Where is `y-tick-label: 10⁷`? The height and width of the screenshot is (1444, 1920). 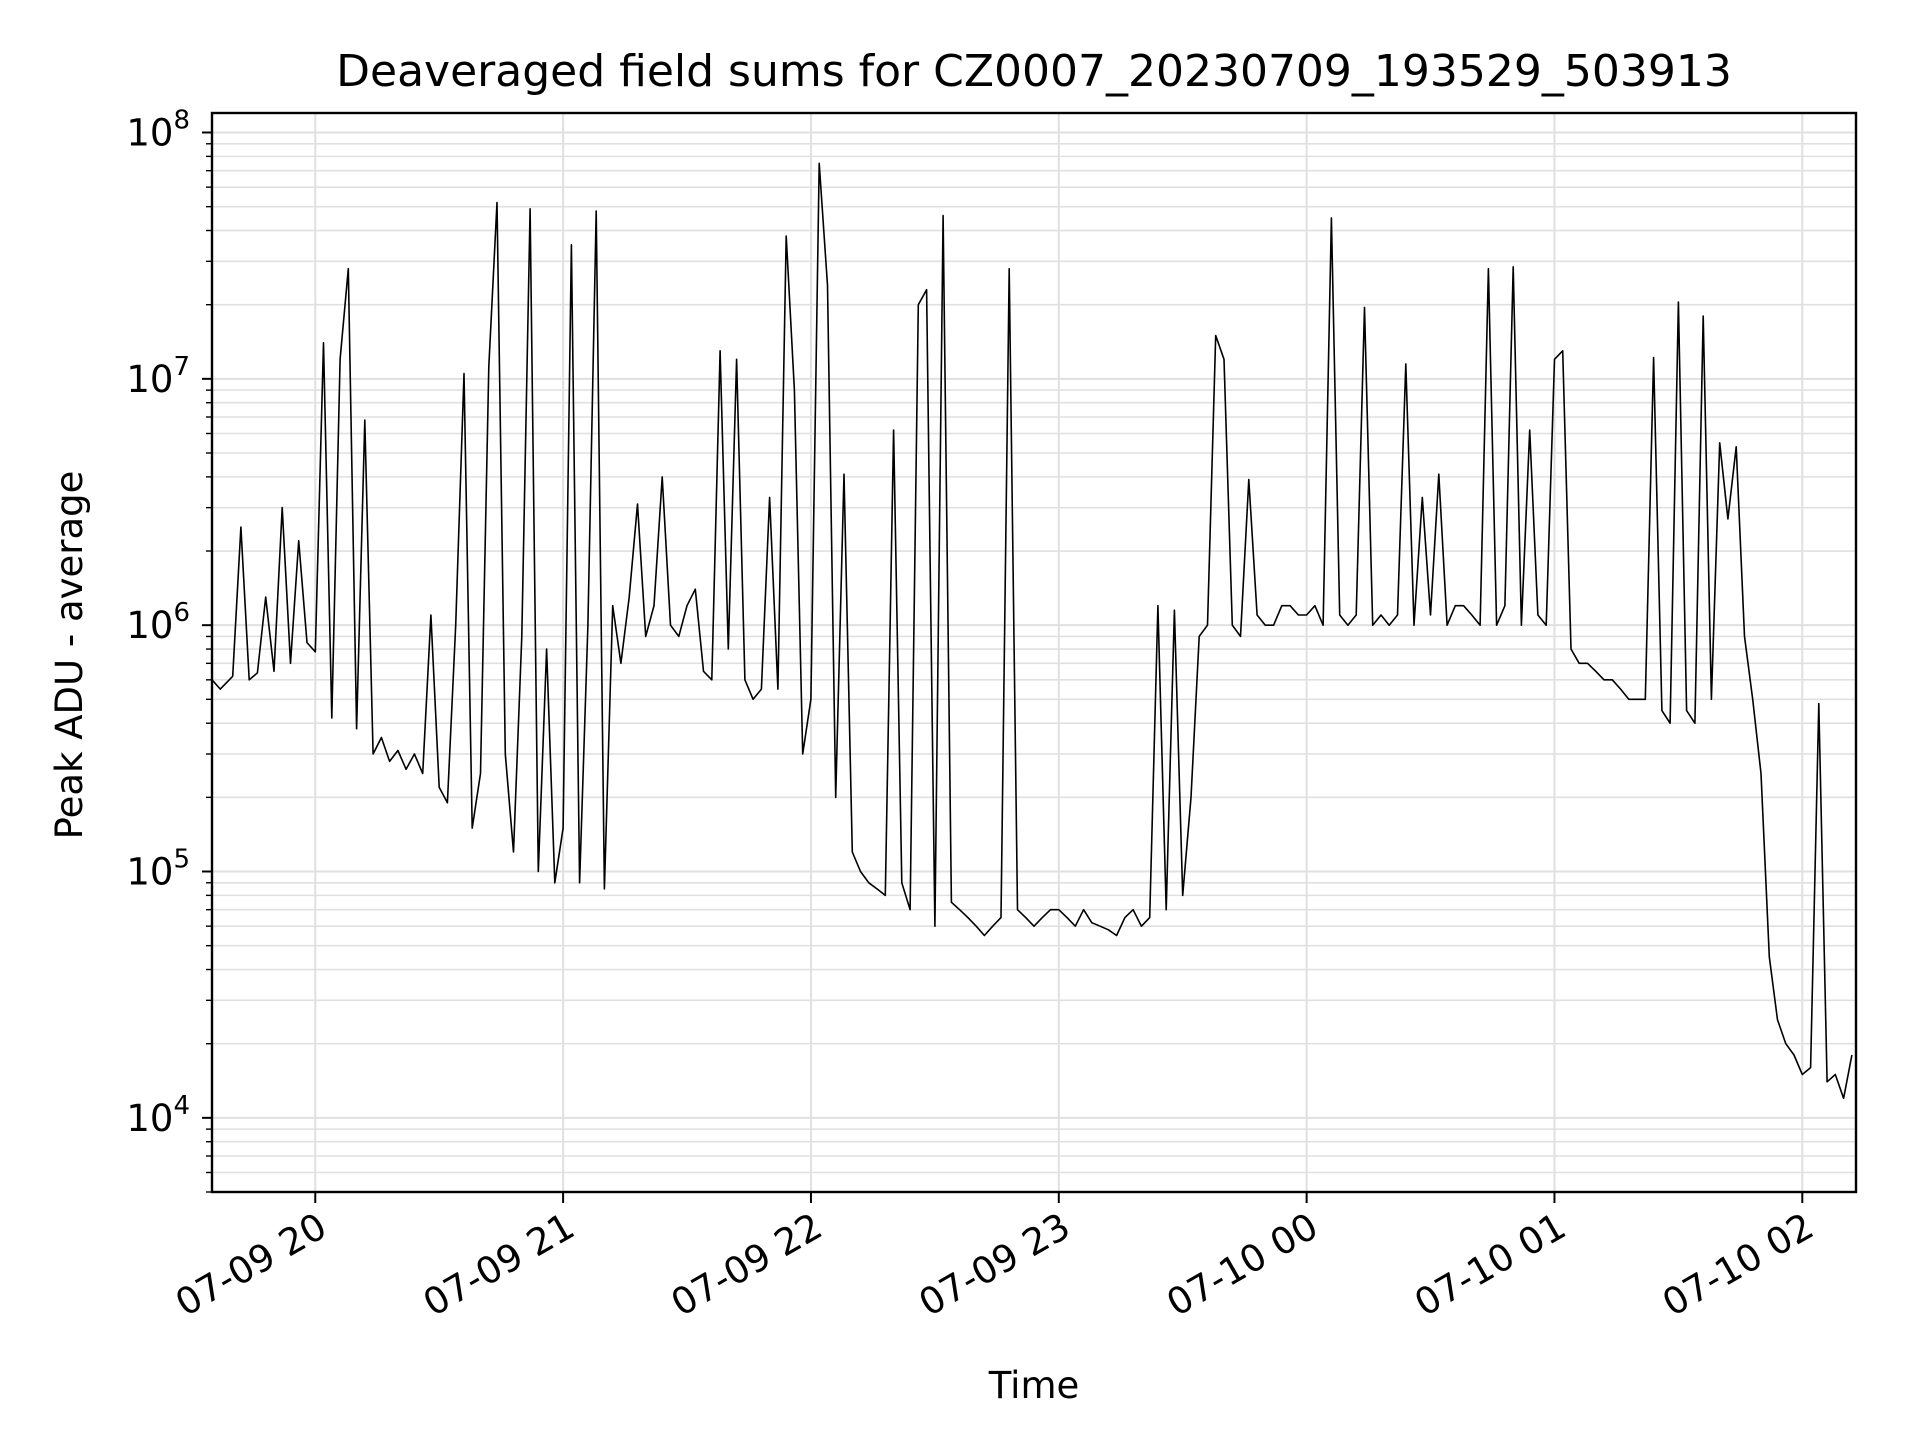
y-tick-label: 10⁷ is located at coordinates (158, 376).